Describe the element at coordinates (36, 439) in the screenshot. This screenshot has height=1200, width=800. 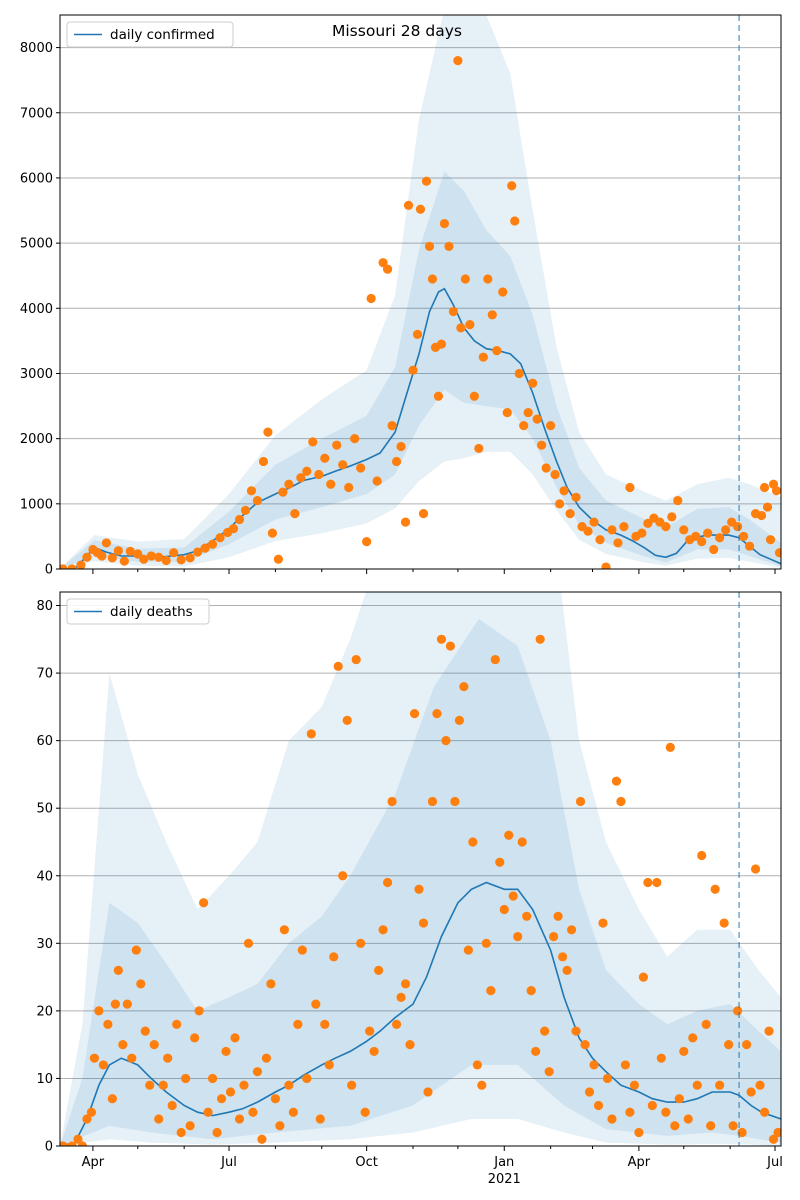
I see `y-tick-label: 2000` at that location.